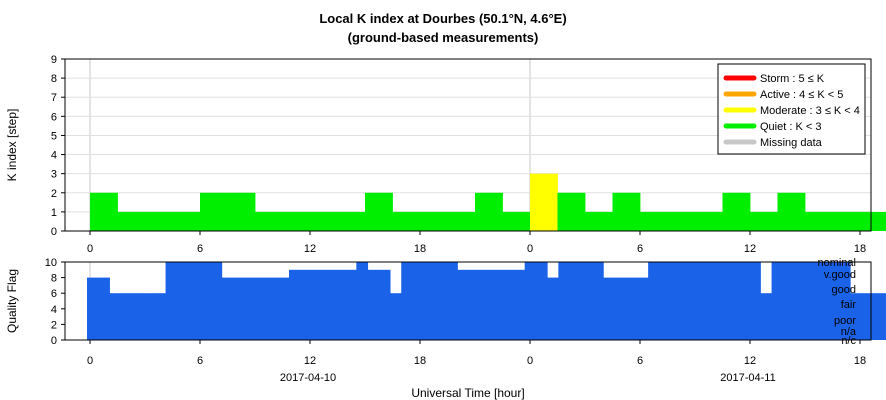  What do you see at coordinates (420, 361) in the screenshot?
I see `q-xtick-label: 18` at bounding box center [420, 361].